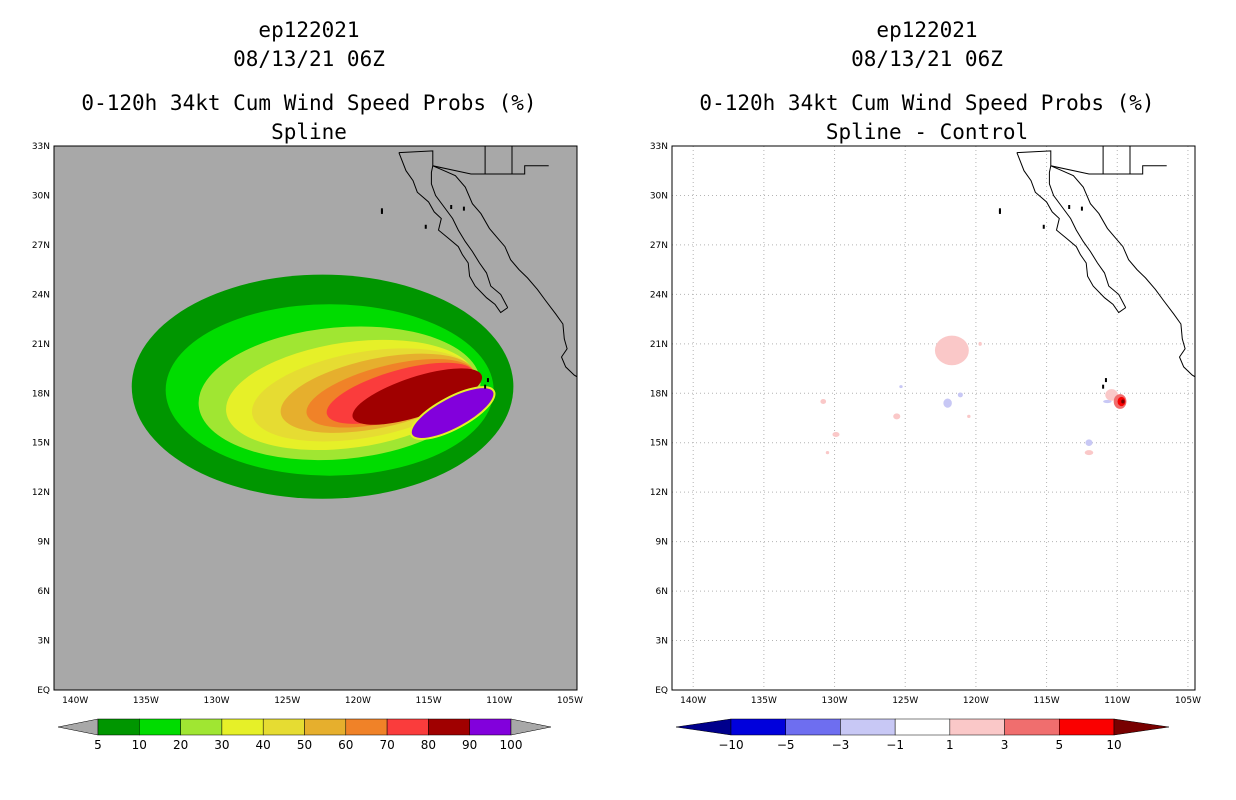 This screenshot has height=800, width=1236. I want to click on x-tick-label: 135W, so click(146, 701).